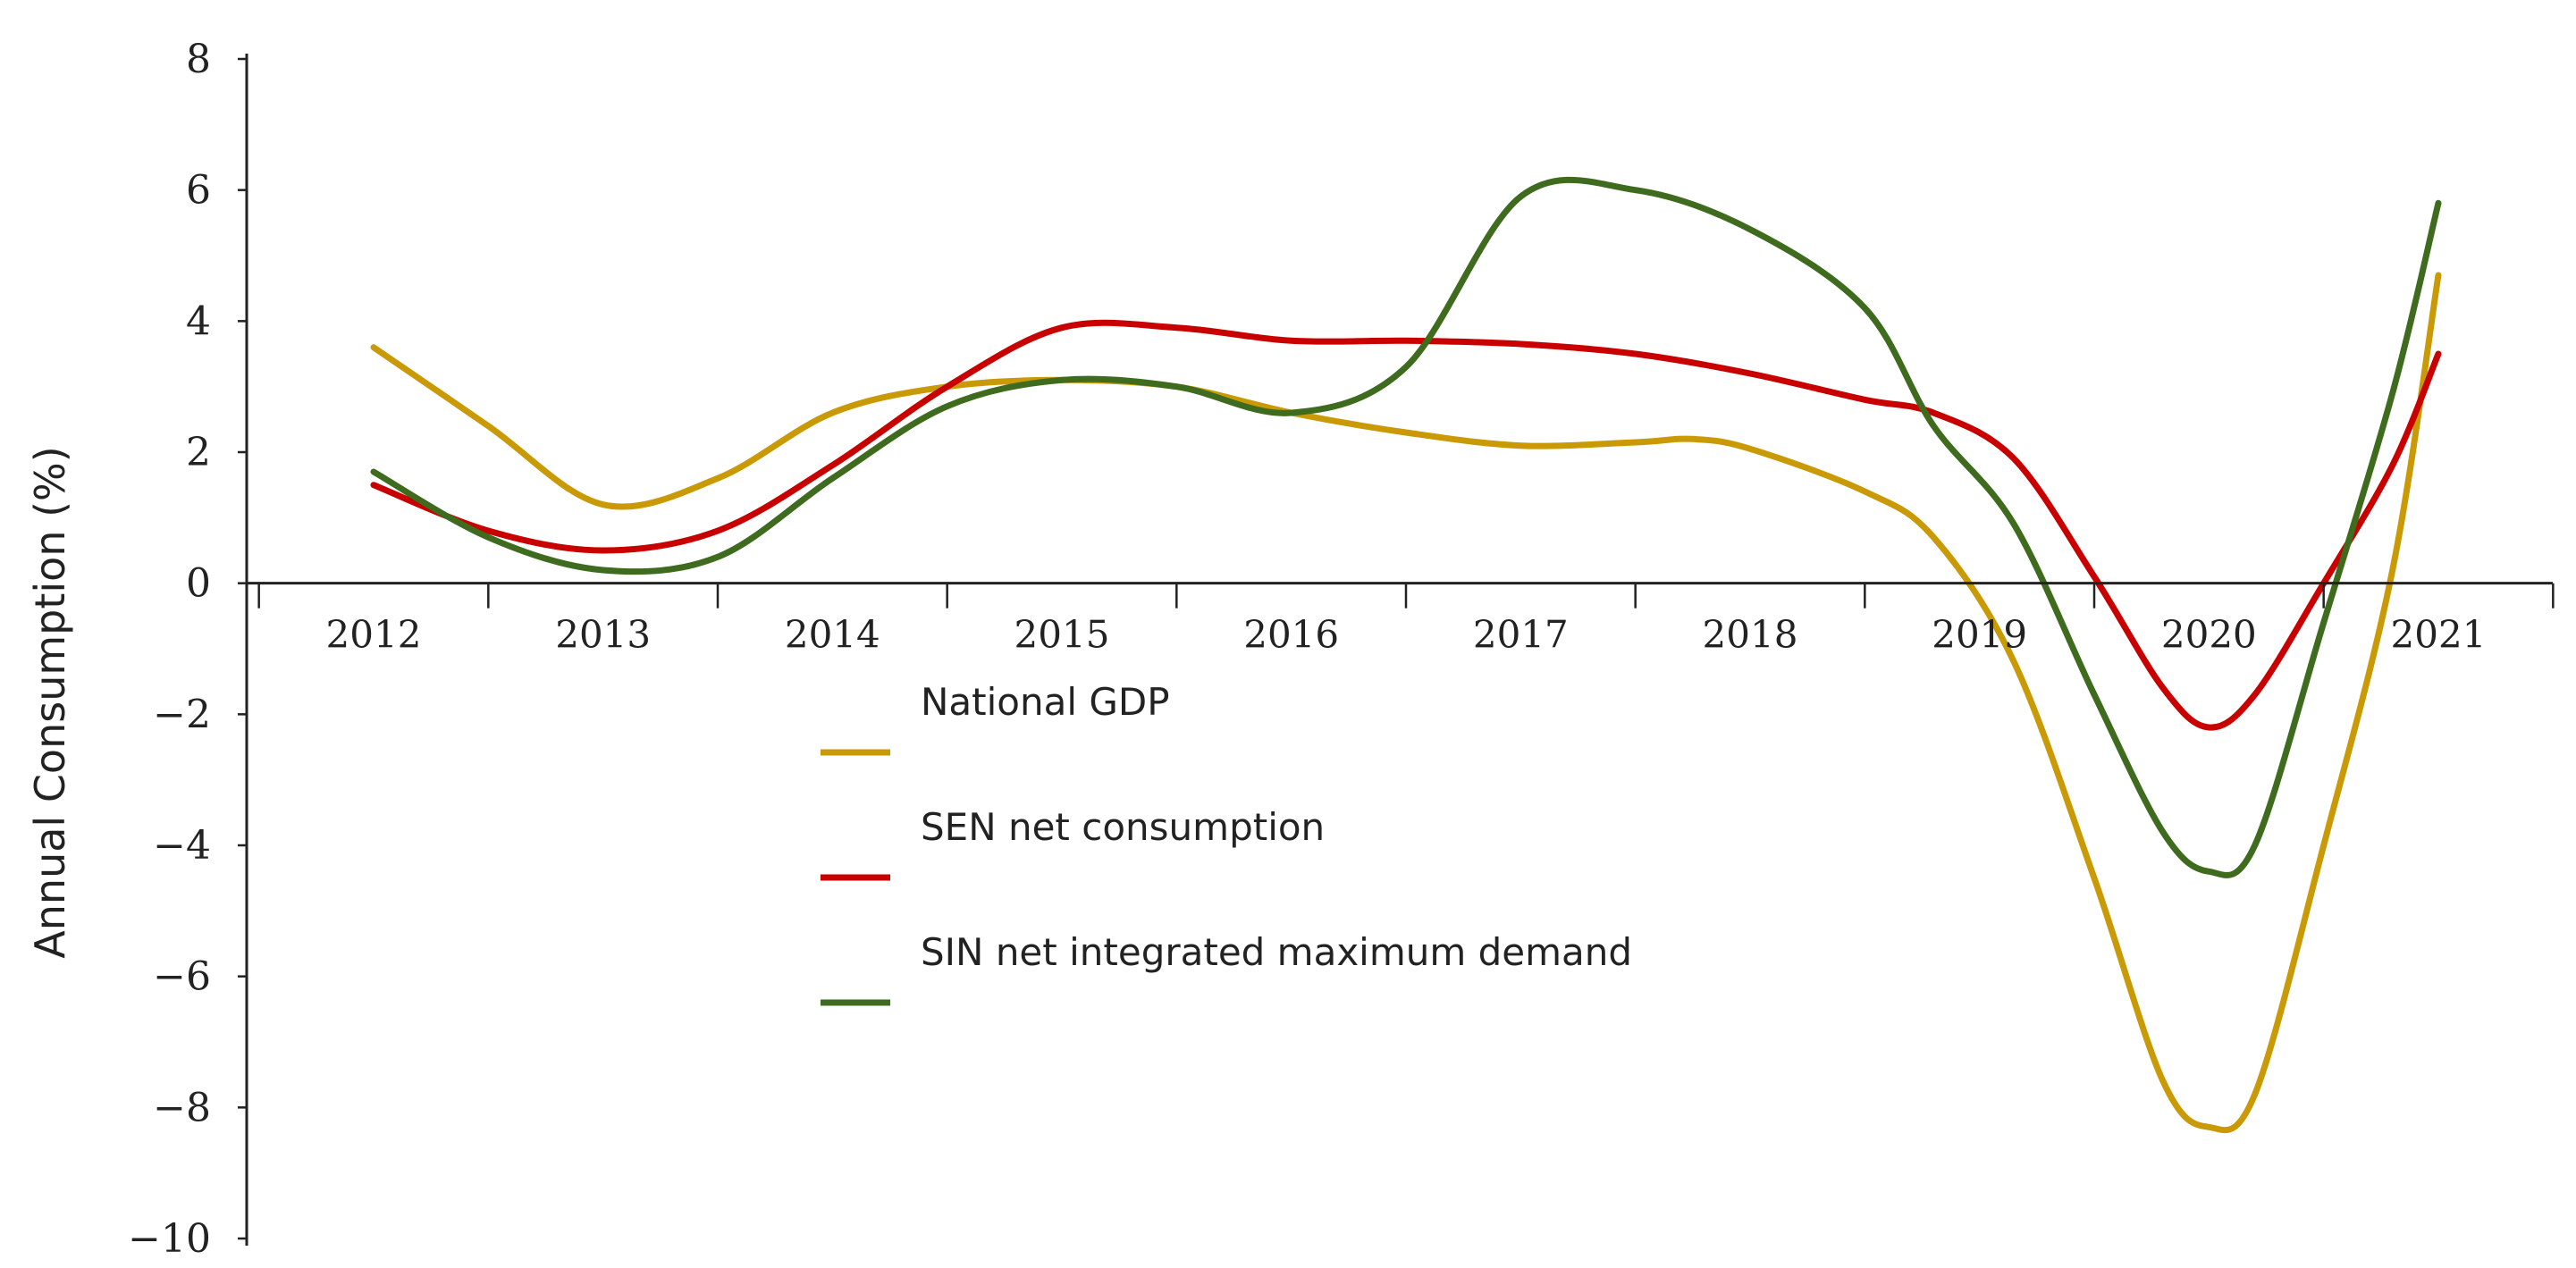 The image size is (2576, 1268). I want to click on x-tick-label: 2020, so click(2209, 635).